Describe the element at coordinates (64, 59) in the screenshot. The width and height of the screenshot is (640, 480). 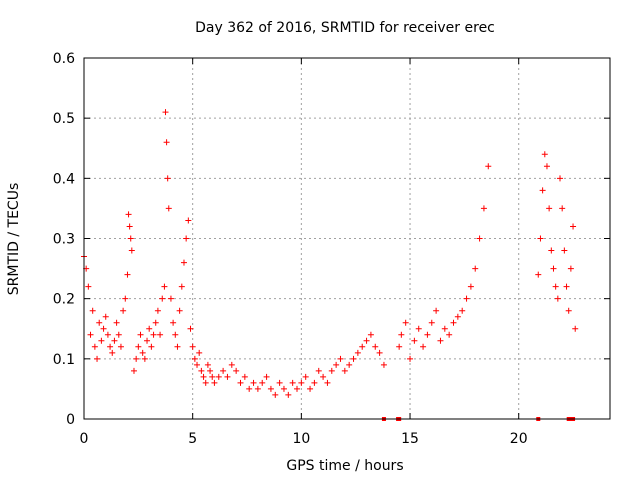
I see `y-tick-label: 0.6` at that location.